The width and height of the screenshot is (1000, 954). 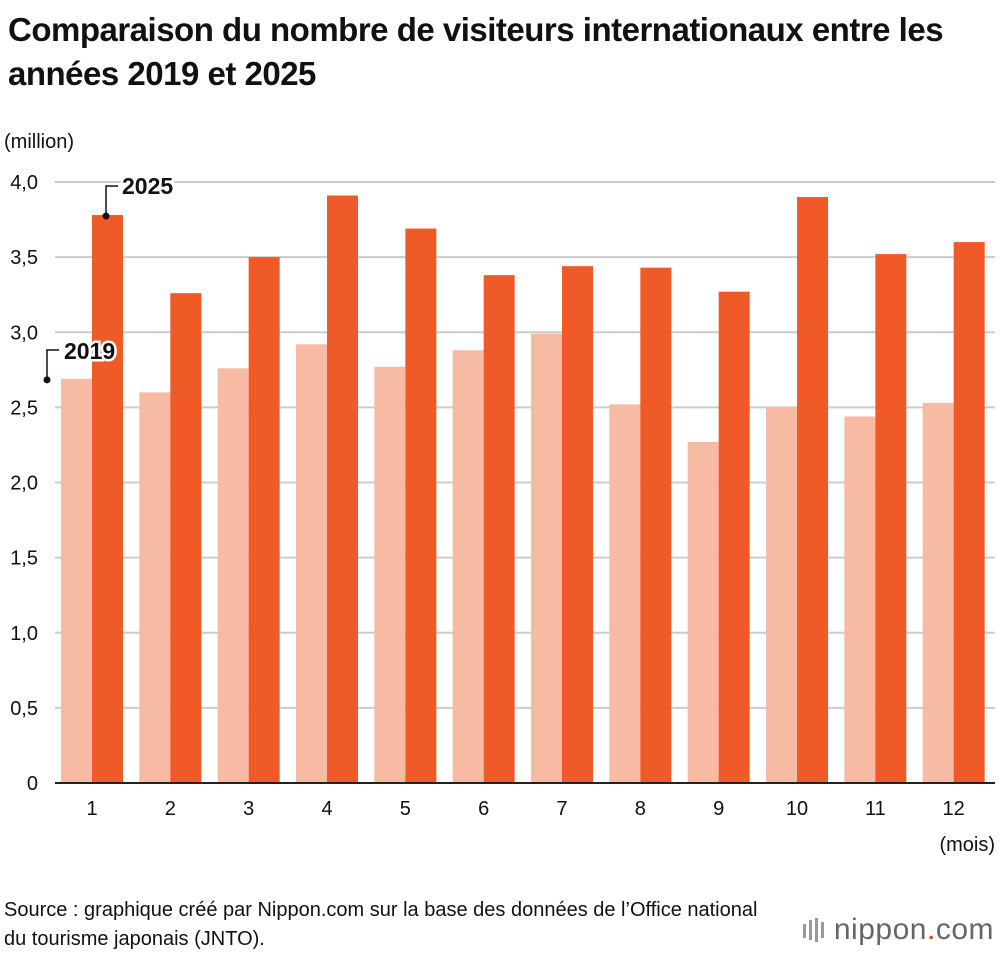 What do you see at coordinates (89, 351) in the screenshot?
I see `series-label-2019: 2019` at bounding box center [89, 351].